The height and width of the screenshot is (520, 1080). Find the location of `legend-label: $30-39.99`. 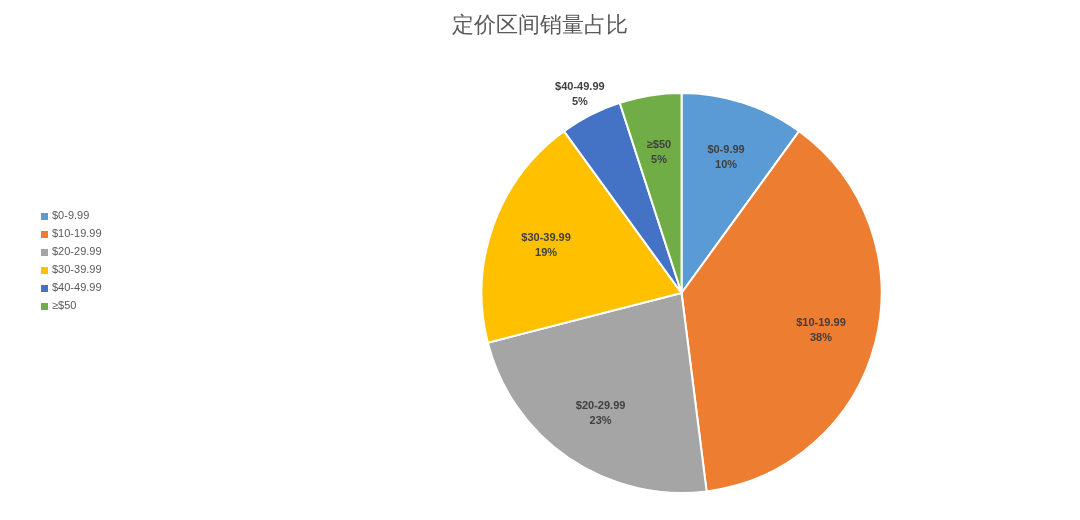

legend-label: $30-39.99 is located at coordinates (77, 269).